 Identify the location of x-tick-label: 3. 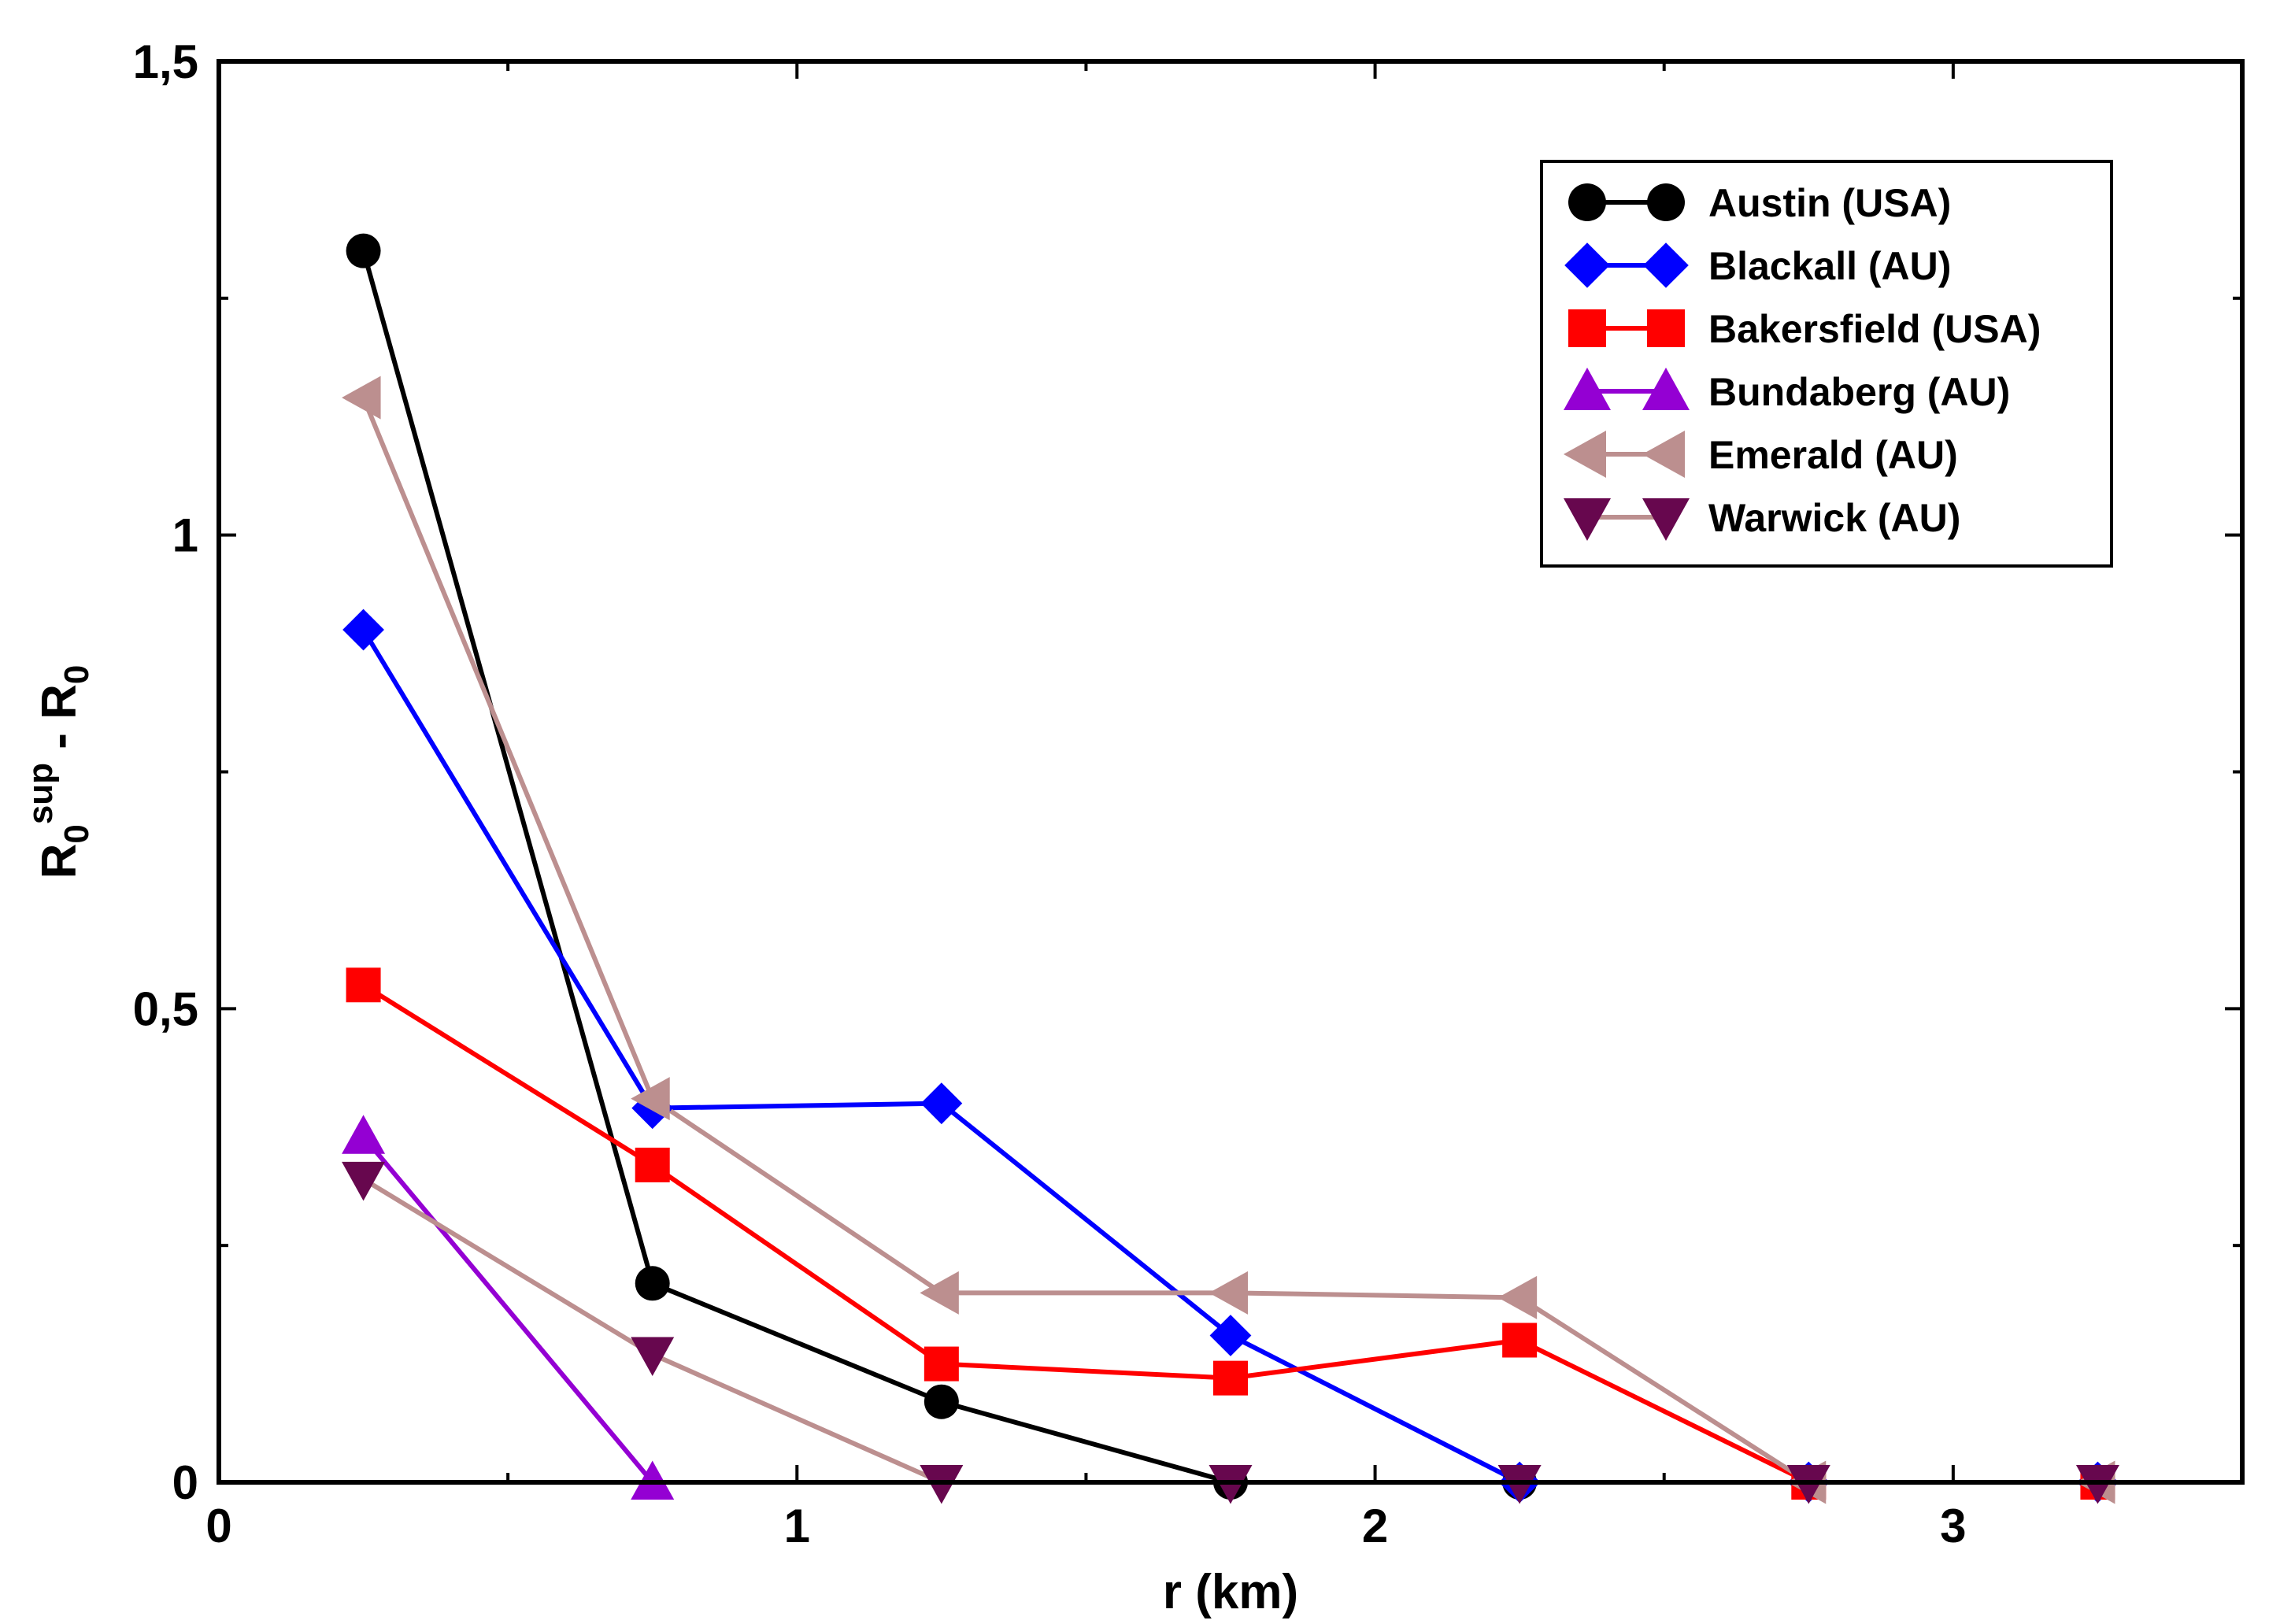
(1953, 1526).